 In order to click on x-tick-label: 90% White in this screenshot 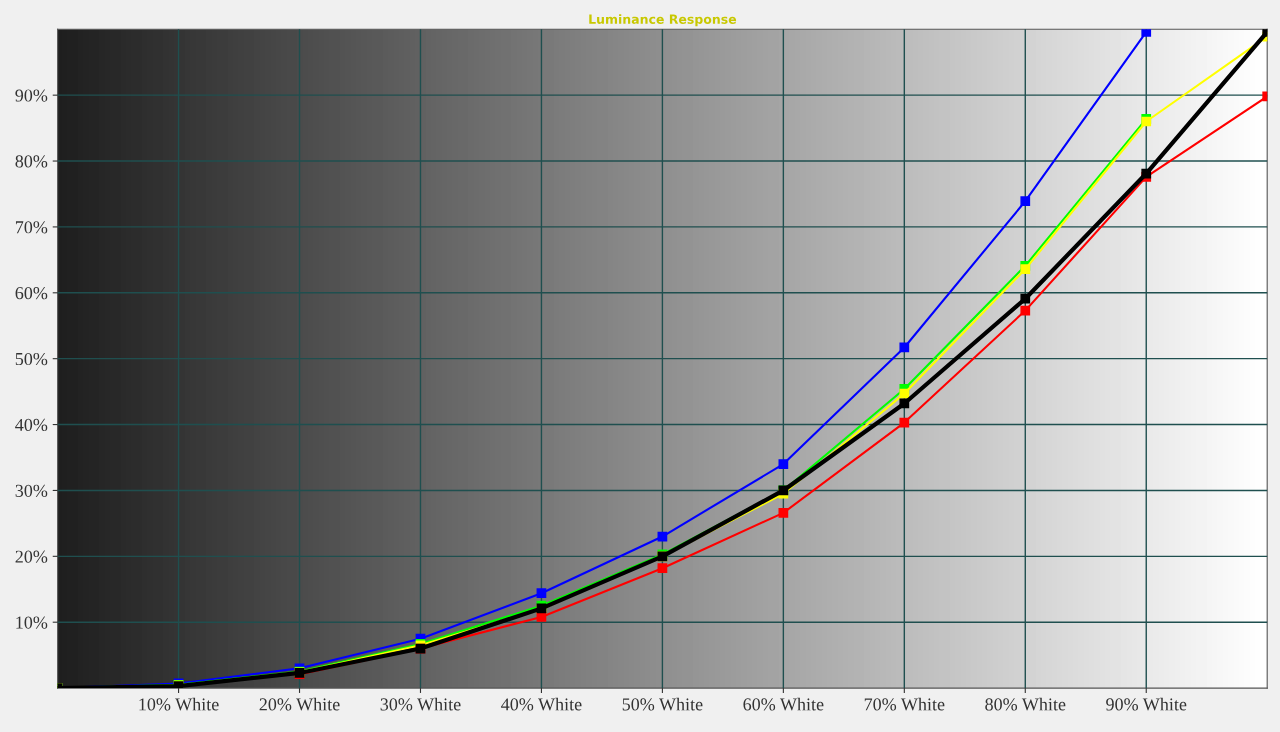, I will do `click(1146, 704)`.